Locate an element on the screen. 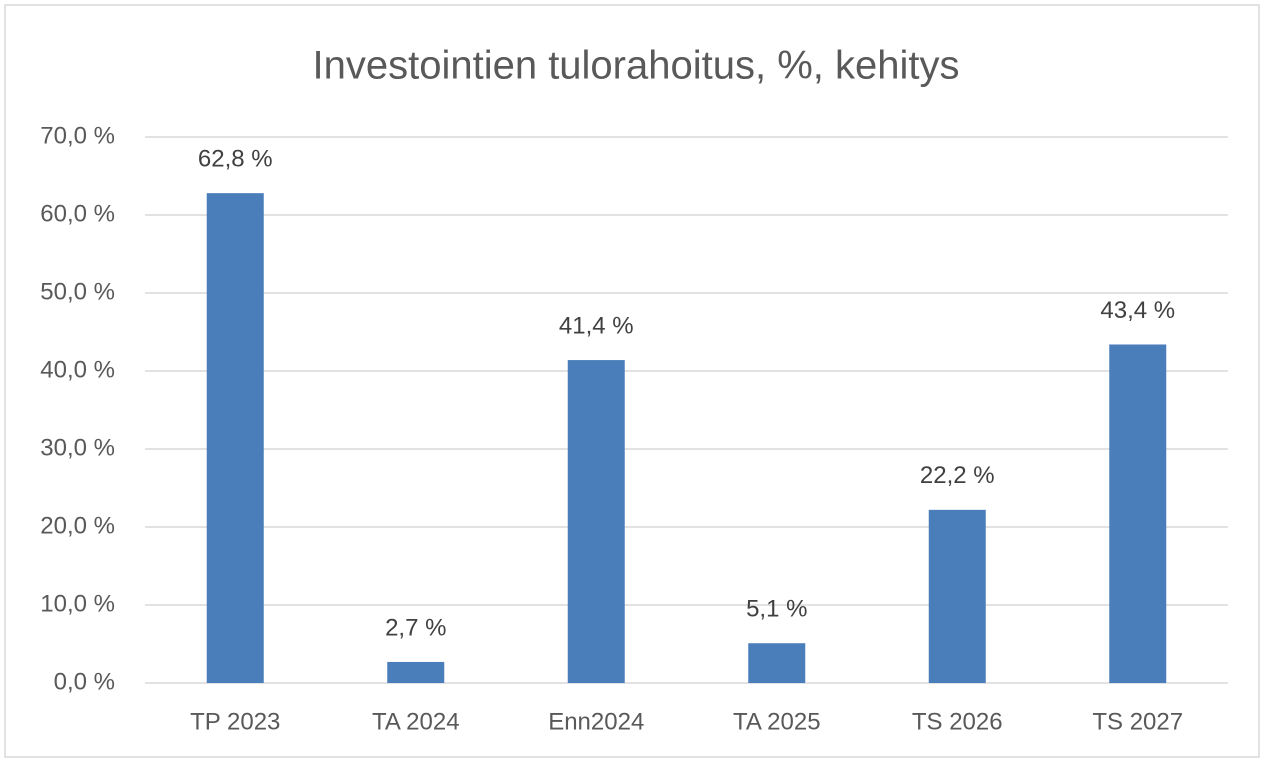  y-tick-label: 0,0 % is located at coordinates (84, 681).